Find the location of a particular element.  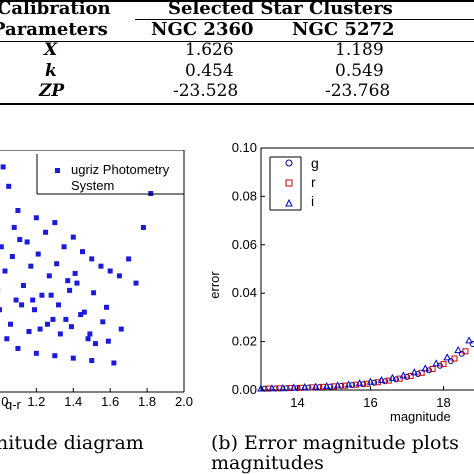

header-left-line1: Calibration is located at coordinates (55, 9).